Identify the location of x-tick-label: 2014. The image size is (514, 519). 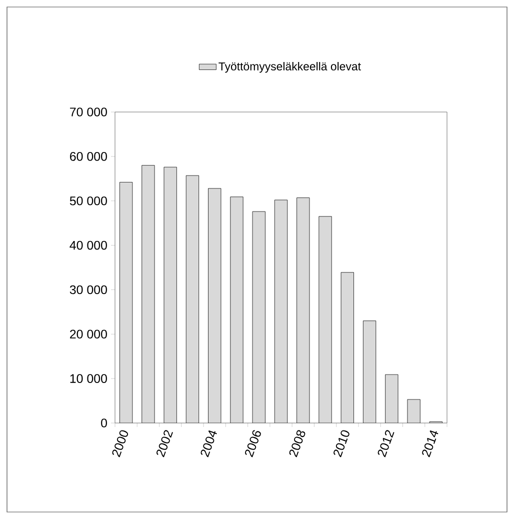
(430, 444).